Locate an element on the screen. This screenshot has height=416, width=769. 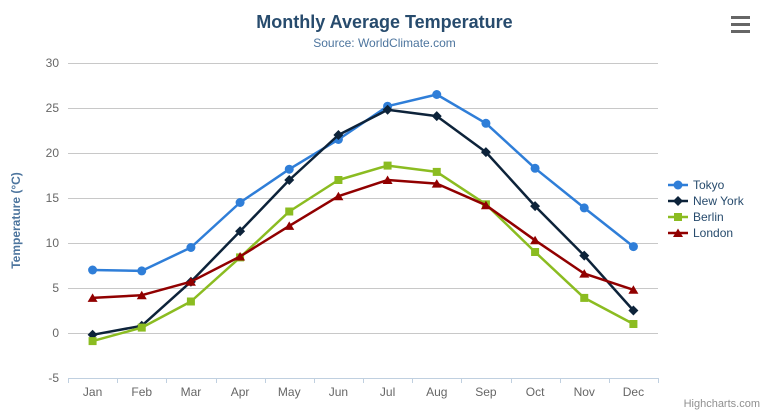
x-axis-label: Aug is located at coordinates (436, 392).